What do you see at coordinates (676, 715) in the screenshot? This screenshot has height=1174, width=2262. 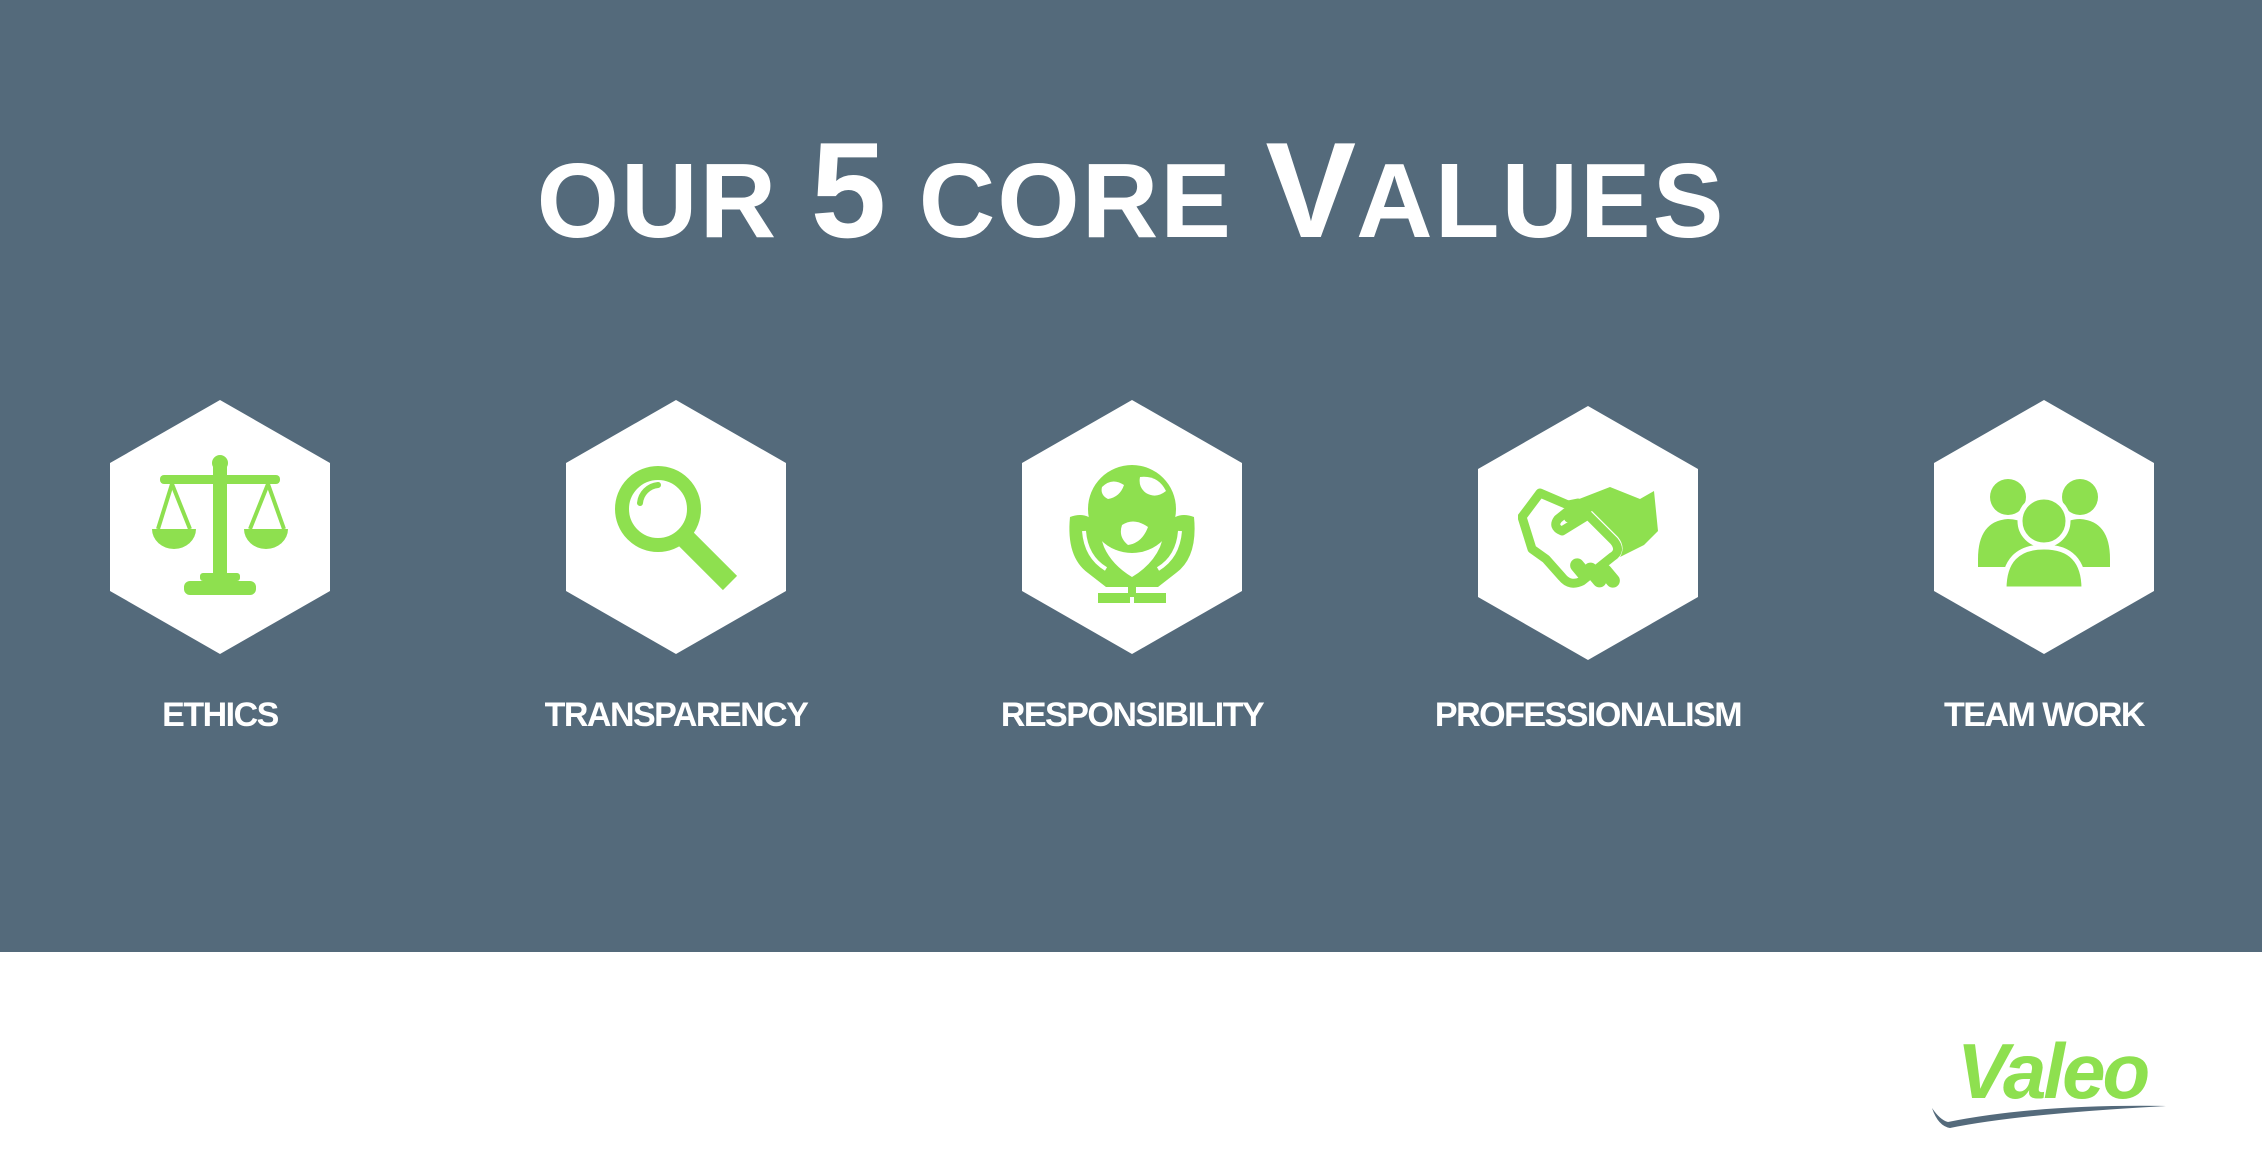 I see `value-label: TRANSPARENCY` at bounding box center [676, 715].